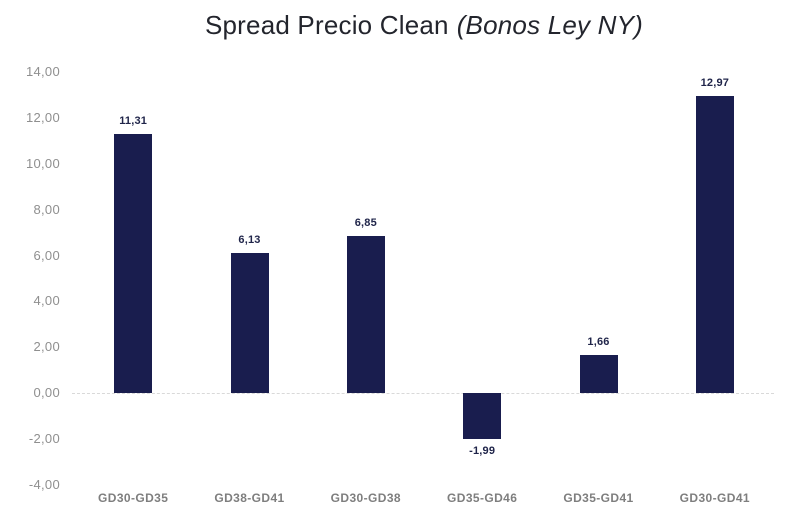 The height and width of the screenshot is (527, 800). I want to click on x-axis-label-GD30-GD35: GD30-GD35, so click(133, 498).